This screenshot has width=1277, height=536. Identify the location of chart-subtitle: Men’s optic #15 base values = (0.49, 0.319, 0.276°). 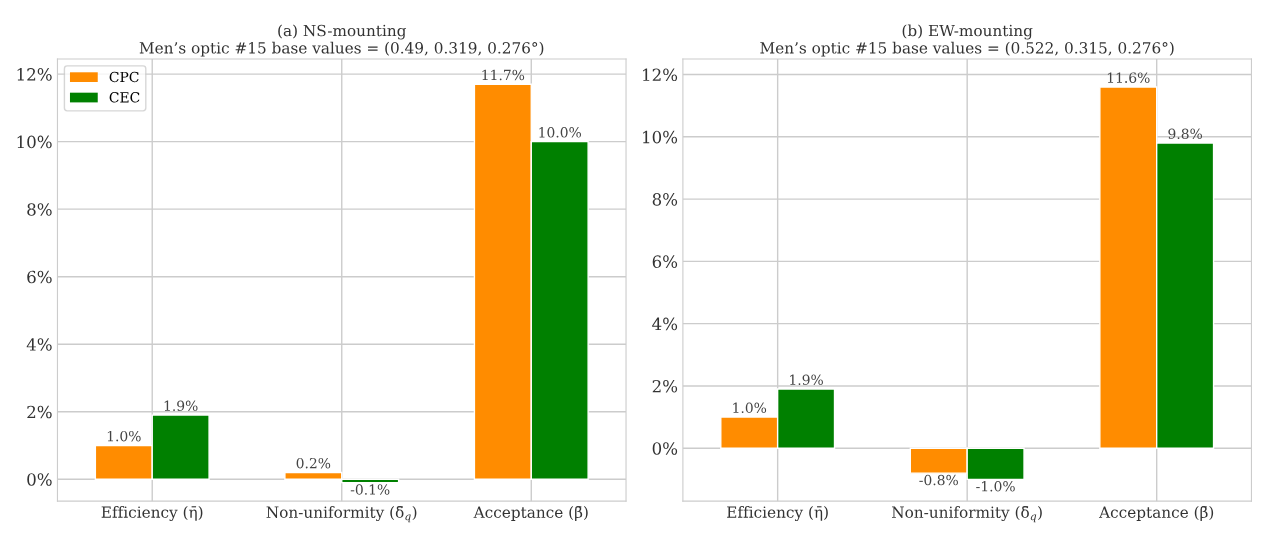
(341, 49).